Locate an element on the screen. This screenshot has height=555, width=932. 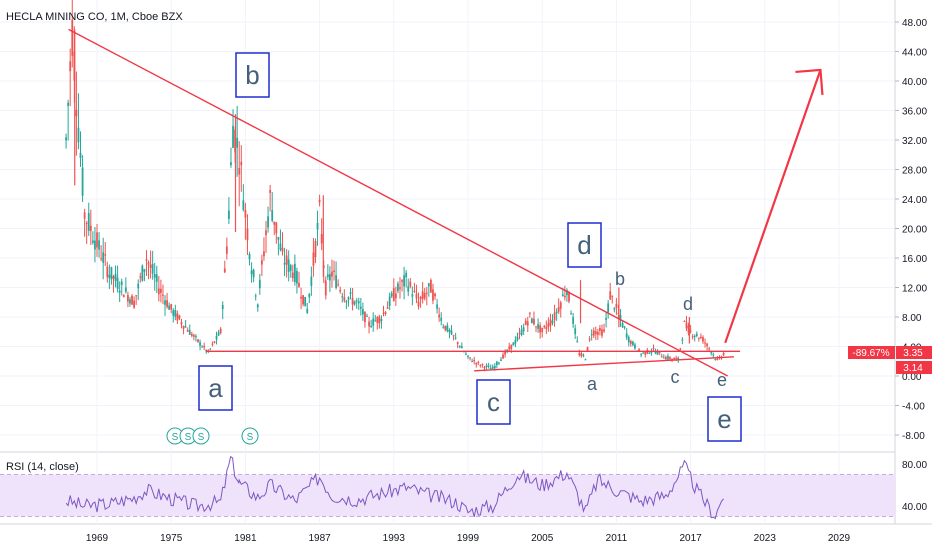
wave-label-e: e is located at coordinates (724, 419).